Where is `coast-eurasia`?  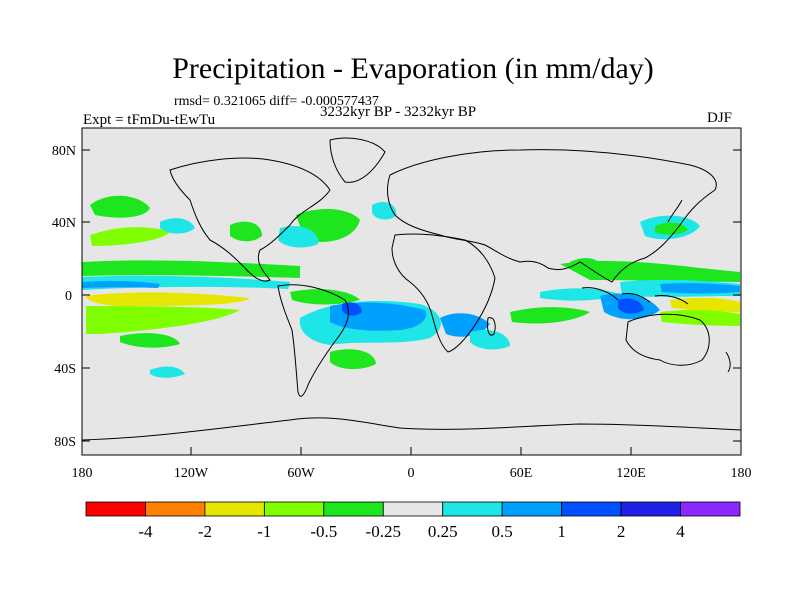 coast-eurasia is located at coordinates (552, 216).